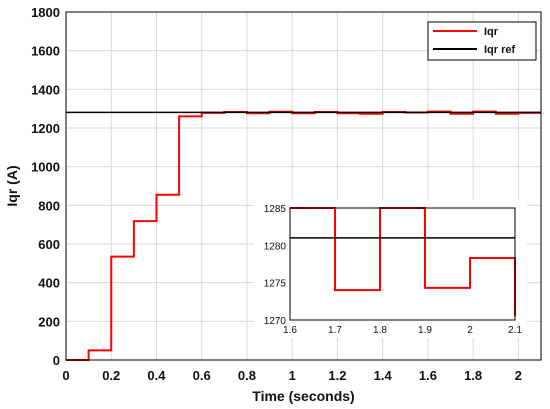 The image size is (550, 409). Describe the element at coordinates (500, 50) in the screenshot. I see `legend-label-iqr-ref: Iqr ref` at that location.